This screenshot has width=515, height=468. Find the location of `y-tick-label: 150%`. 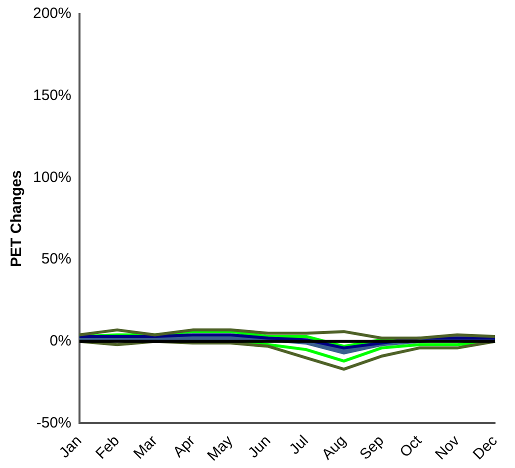

y-tick-label: 150% is located at coordinates (52, 95).